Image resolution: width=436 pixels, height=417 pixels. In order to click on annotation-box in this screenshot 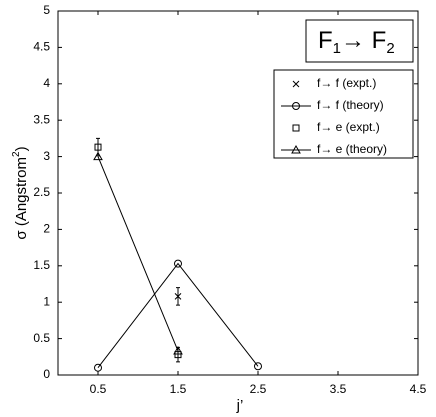, I will do `click(359, 41)`.